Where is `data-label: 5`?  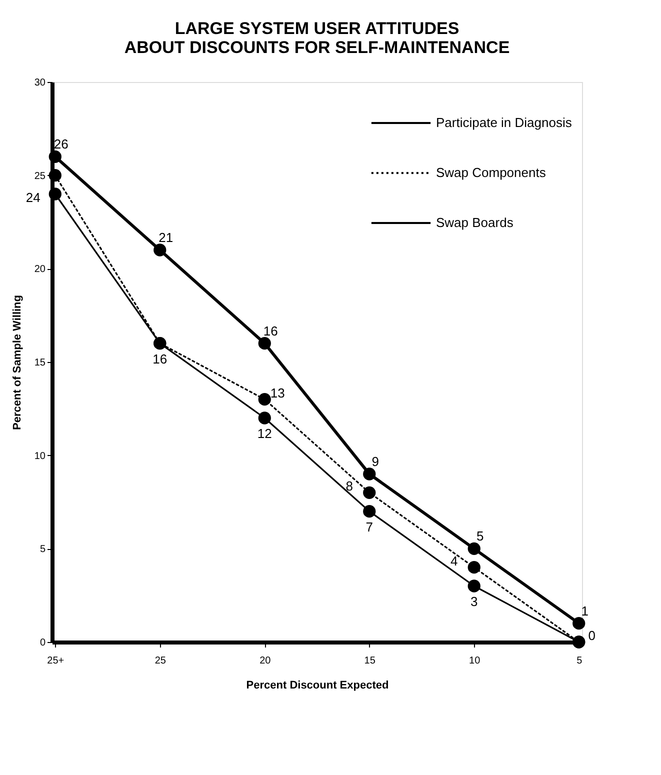 data-label: 5 is located at coordinates (480, 536).